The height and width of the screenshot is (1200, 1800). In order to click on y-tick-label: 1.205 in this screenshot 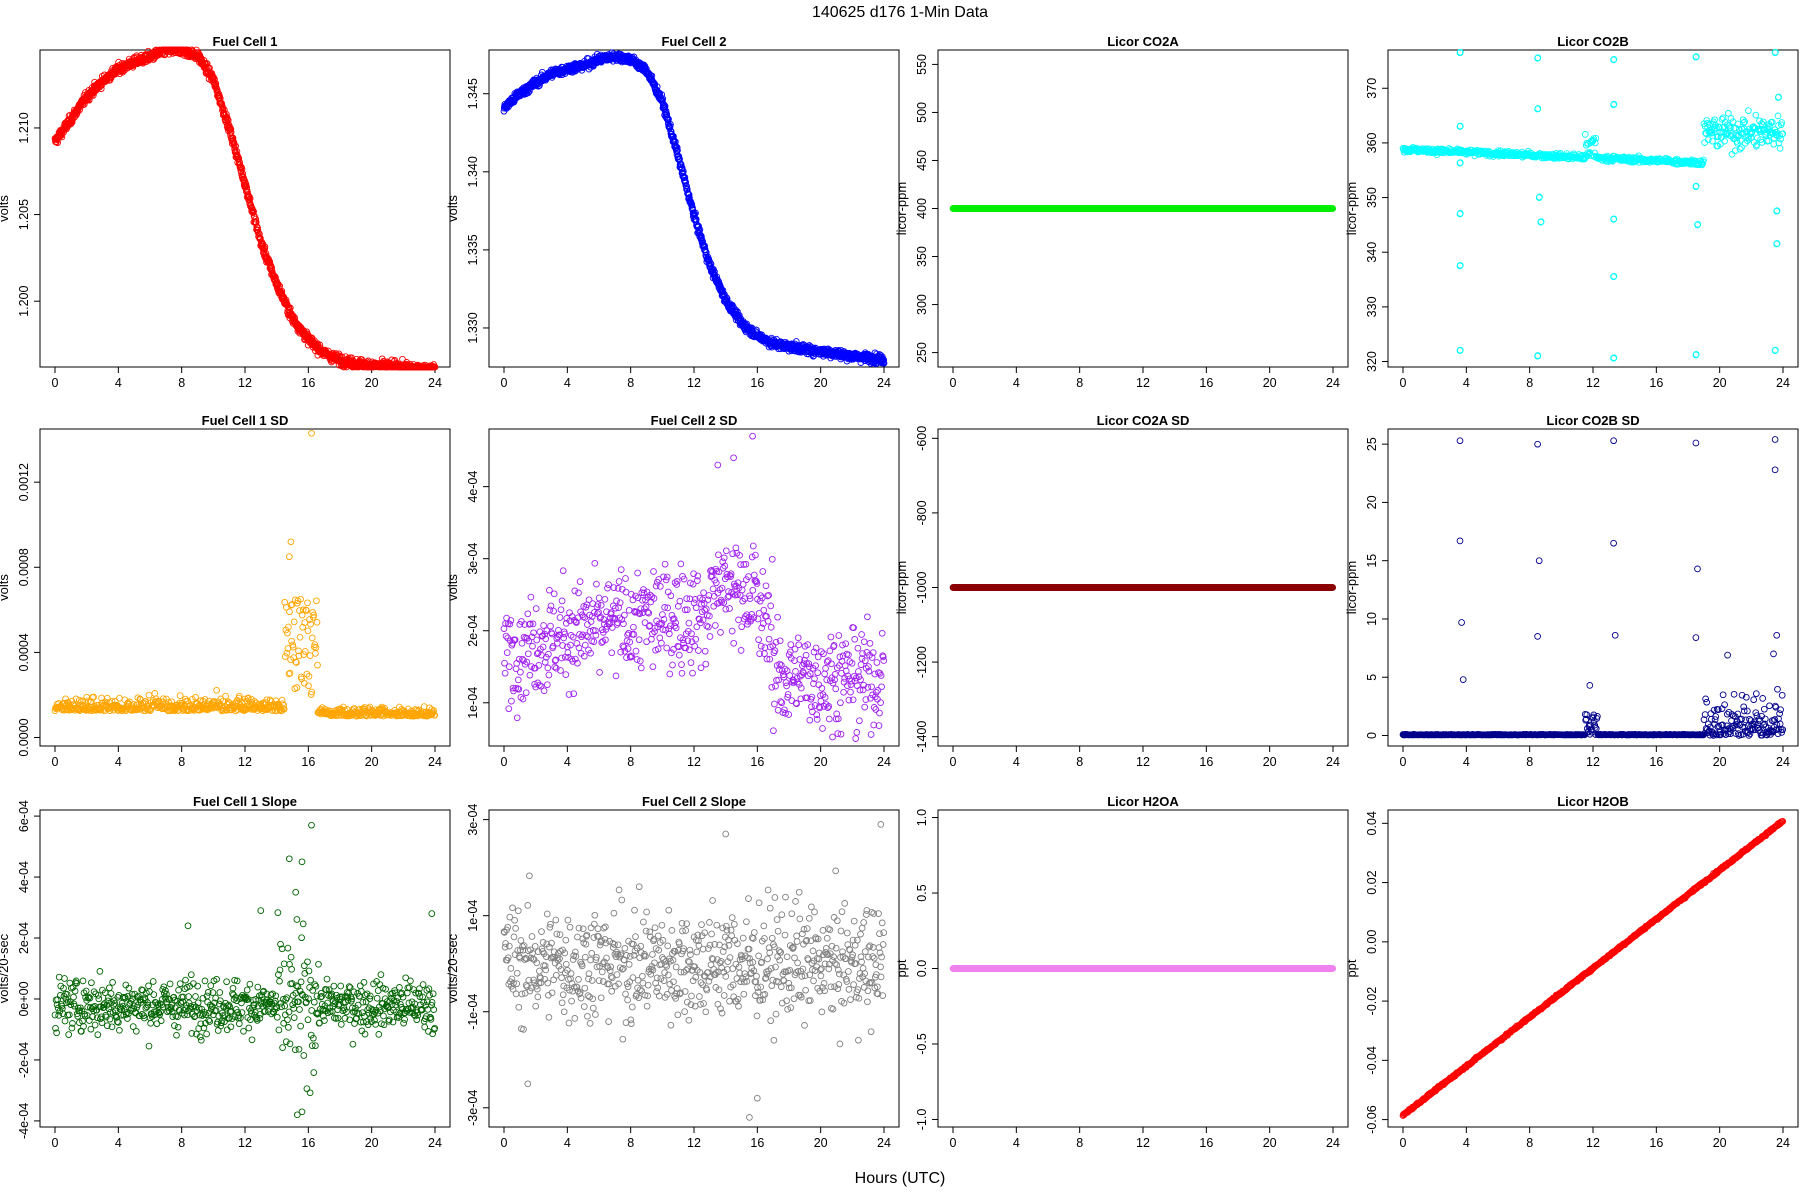, I will do `click(24, 214)`.